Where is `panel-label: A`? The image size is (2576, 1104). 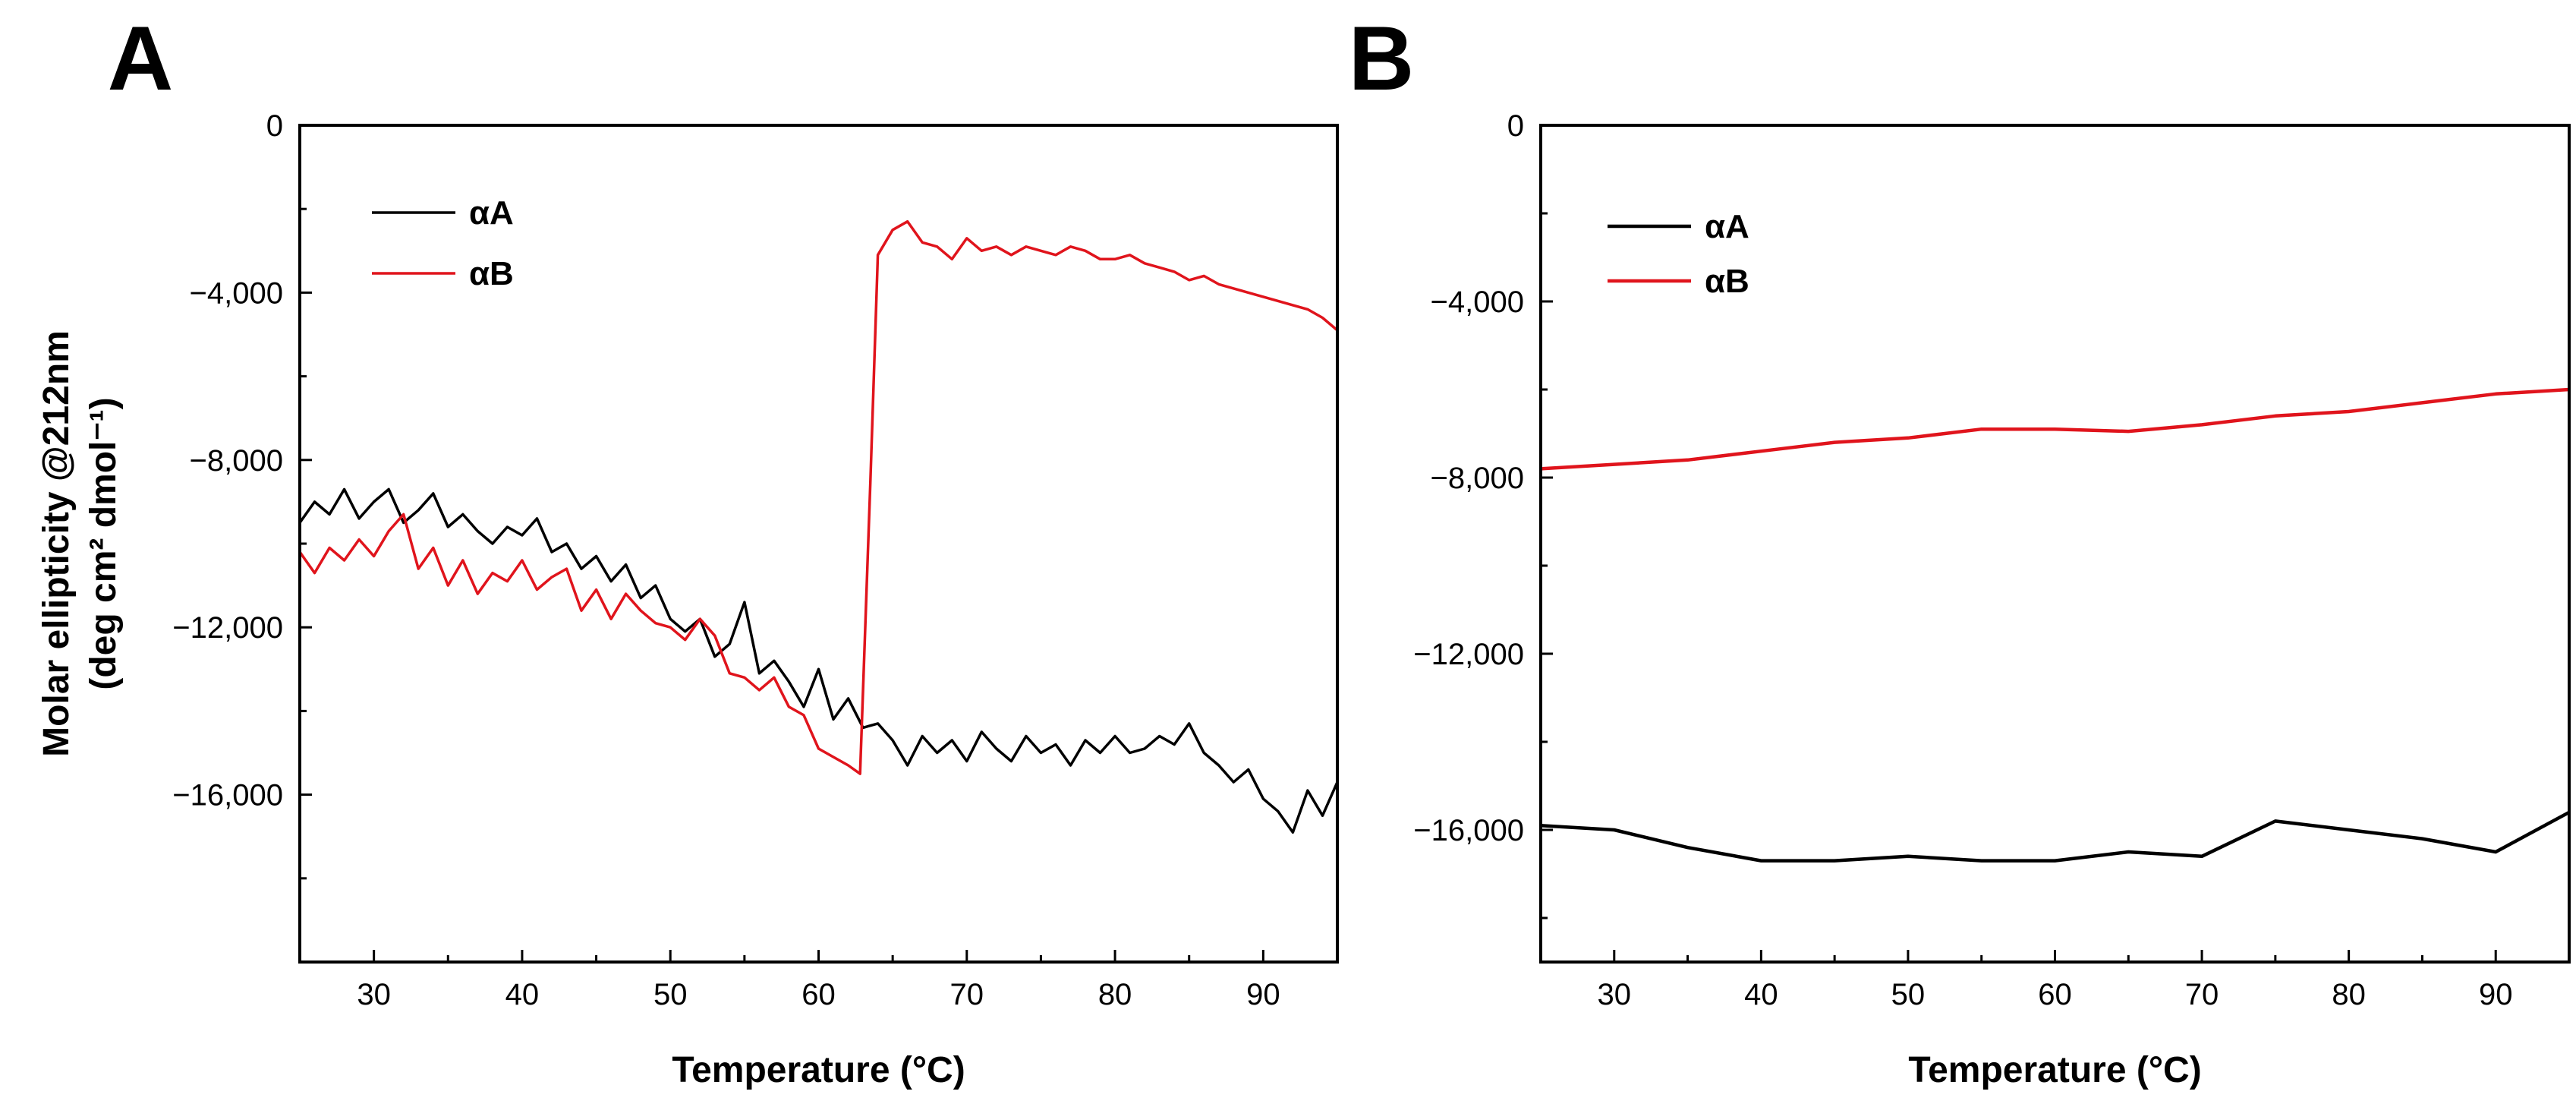 panel-label: A is located at coordinates (141, 58).